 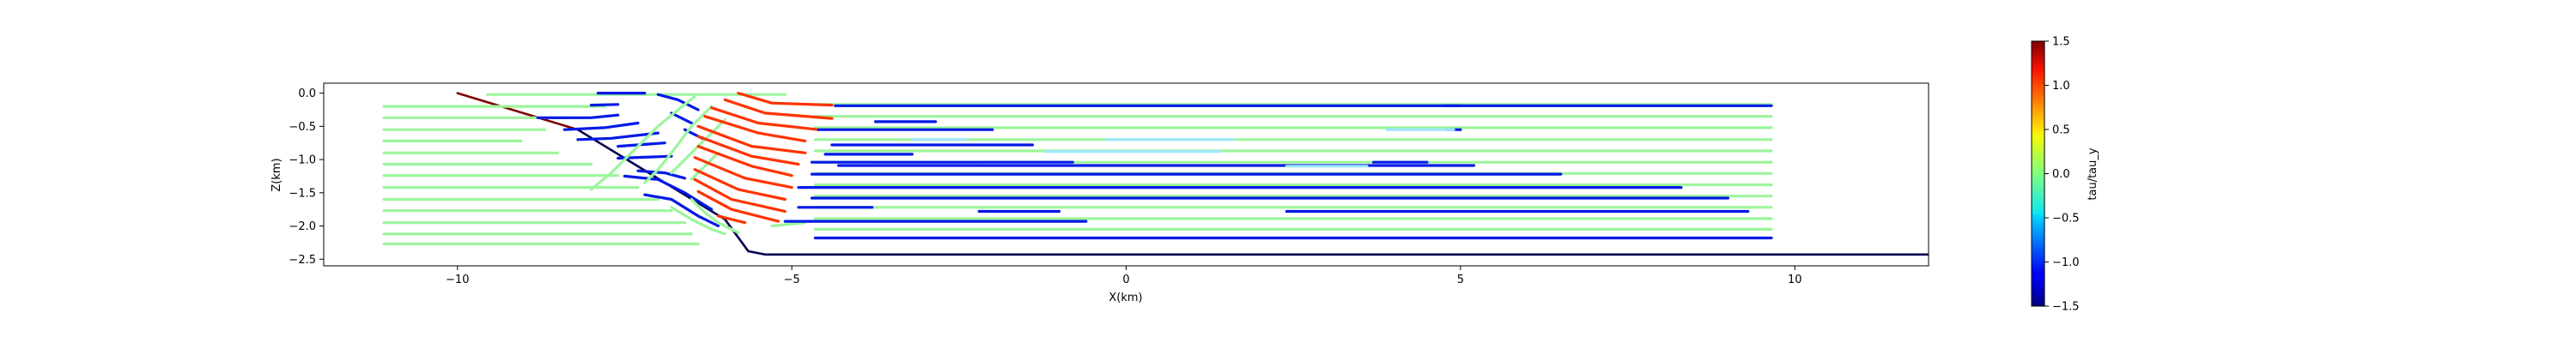 I want to click on colorbar-tick-label: 0.0, so click(x=2061, y=174).